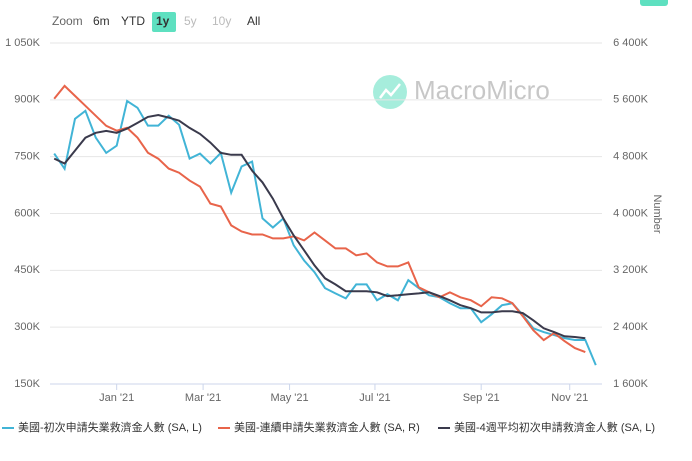  Describe the element at coordinates (631, 384) in the screenshot. I see `y2-tick-label: 1 600K` at that location.